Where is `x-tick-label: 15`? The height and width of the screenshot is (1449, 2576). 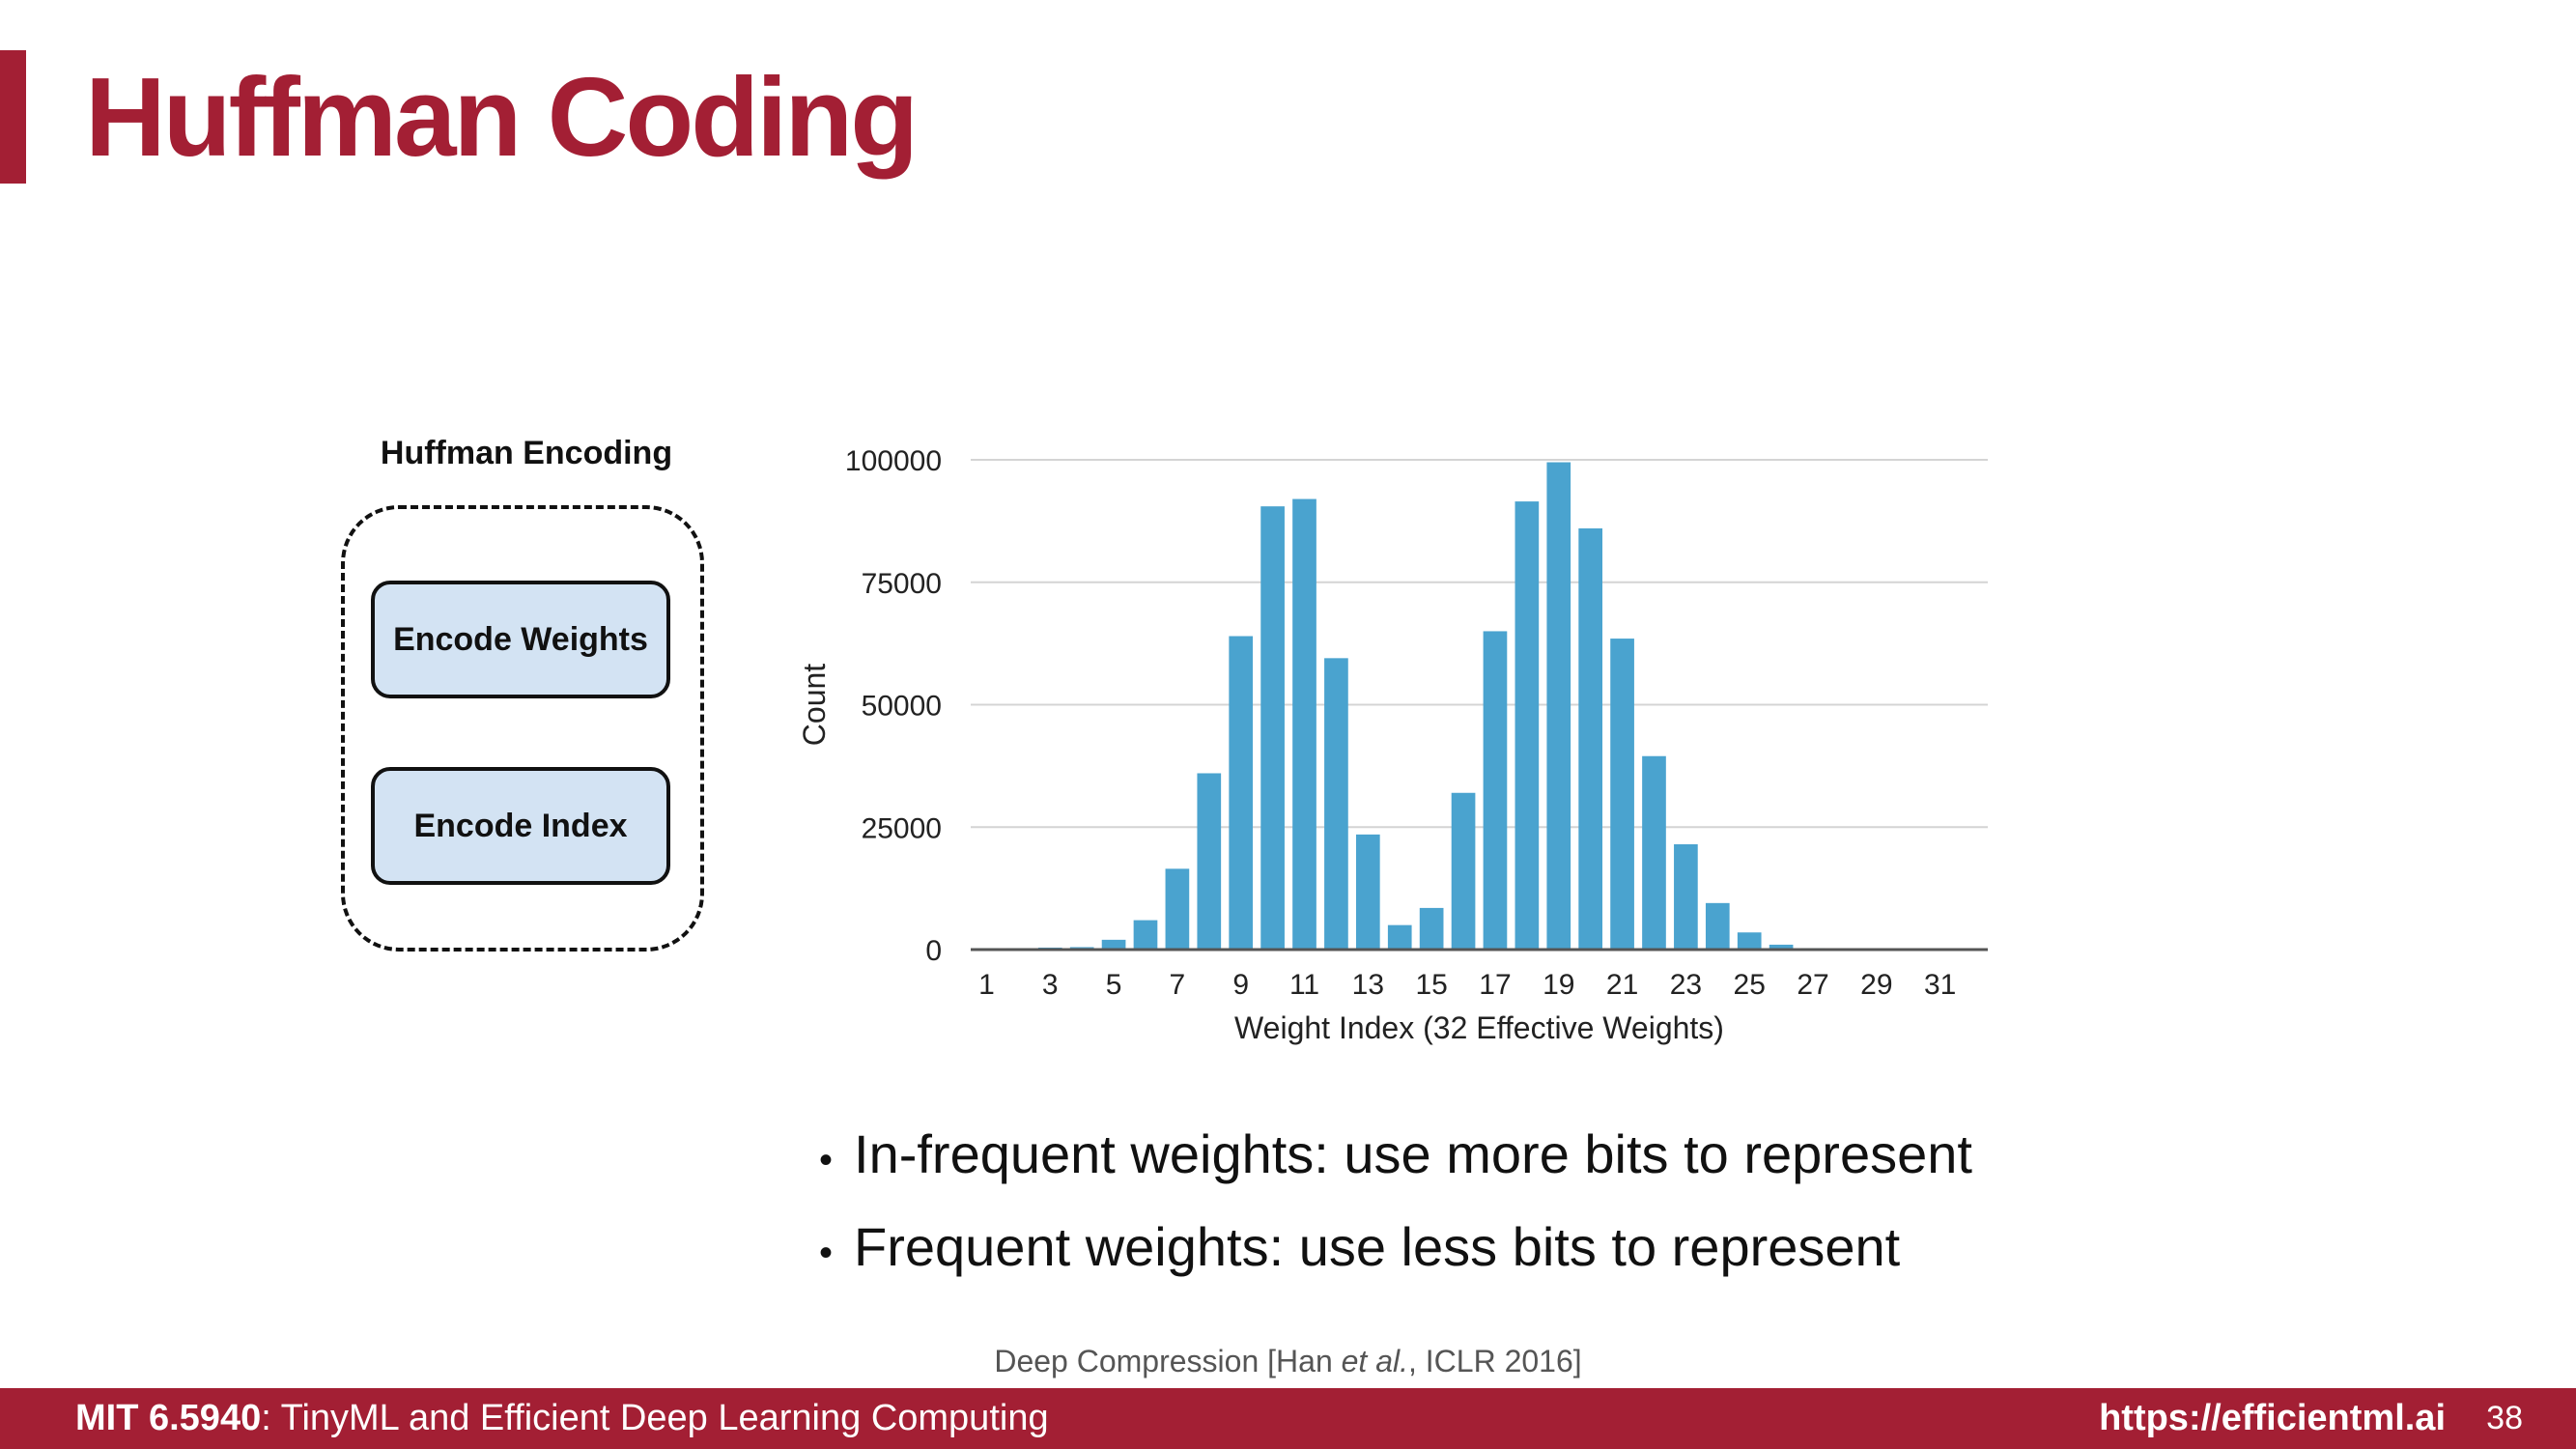 x-tick-label: 15 is located at coordinates (1431, 985).